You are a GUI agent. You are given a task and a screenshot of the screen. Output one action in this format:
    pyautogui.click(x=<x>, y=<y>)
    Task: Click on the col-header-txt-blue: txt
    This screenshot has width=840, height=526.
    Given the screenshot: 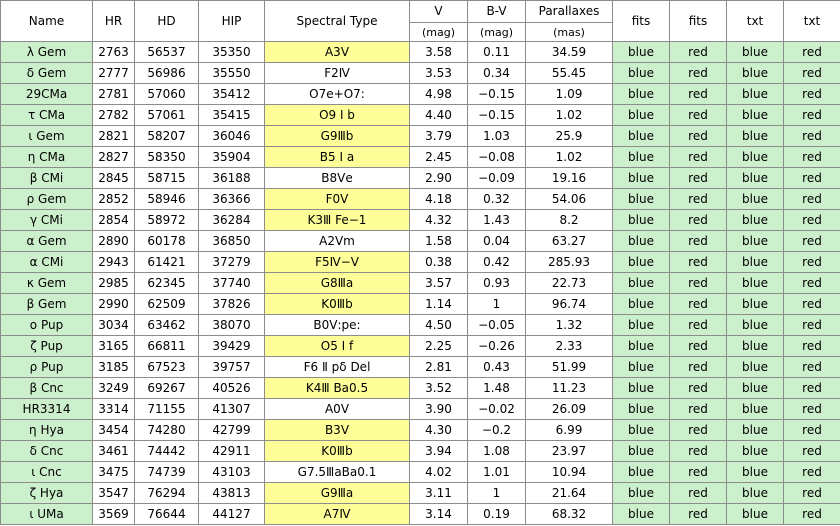 What is the action you would take?
    pyautogui.click(x=755, y=21)
    